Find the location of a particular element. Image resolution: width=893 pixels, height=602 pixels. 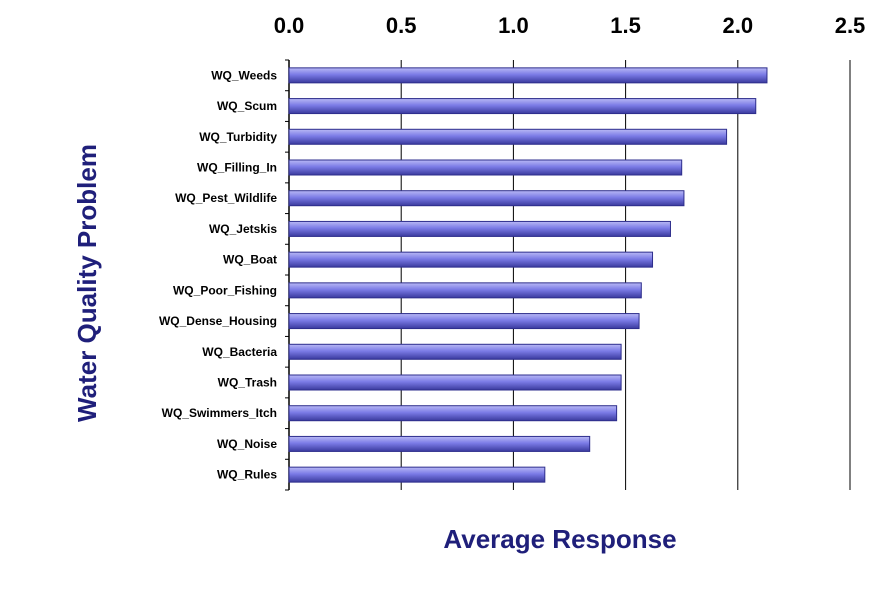

category-label: WQ_Noise is located at coordinates (247, 444).